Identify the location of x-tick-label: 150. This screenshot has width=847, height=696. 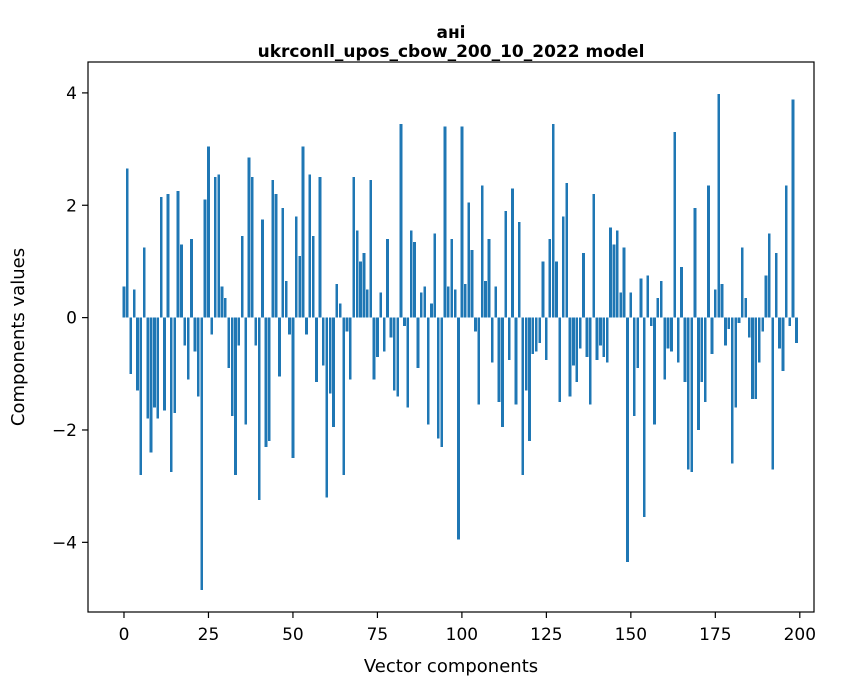
(631, 635).